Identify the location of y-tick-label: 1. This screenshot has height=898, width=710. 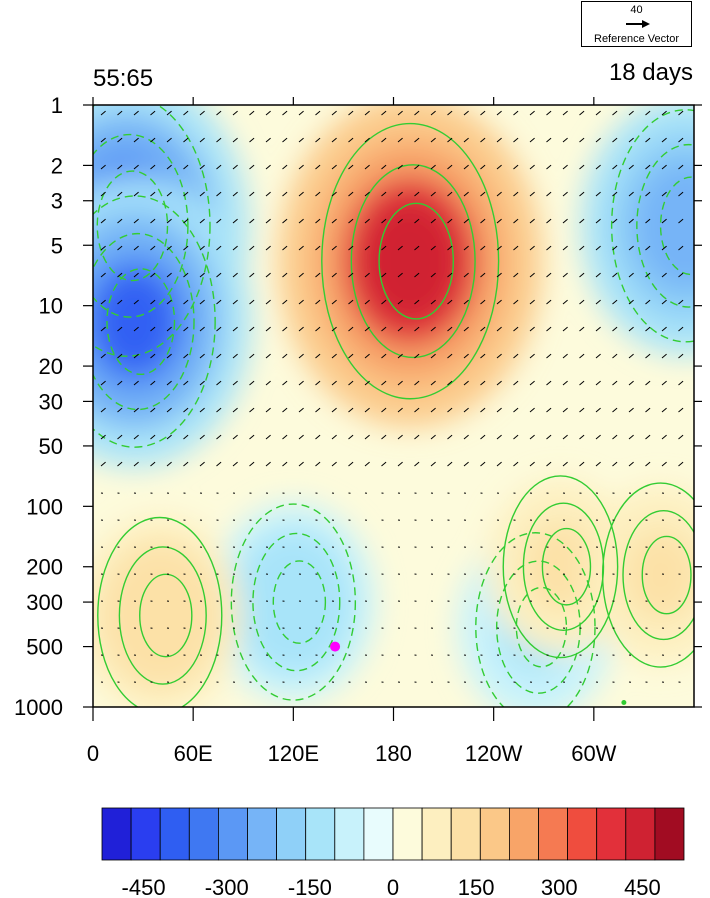
(57, 105).